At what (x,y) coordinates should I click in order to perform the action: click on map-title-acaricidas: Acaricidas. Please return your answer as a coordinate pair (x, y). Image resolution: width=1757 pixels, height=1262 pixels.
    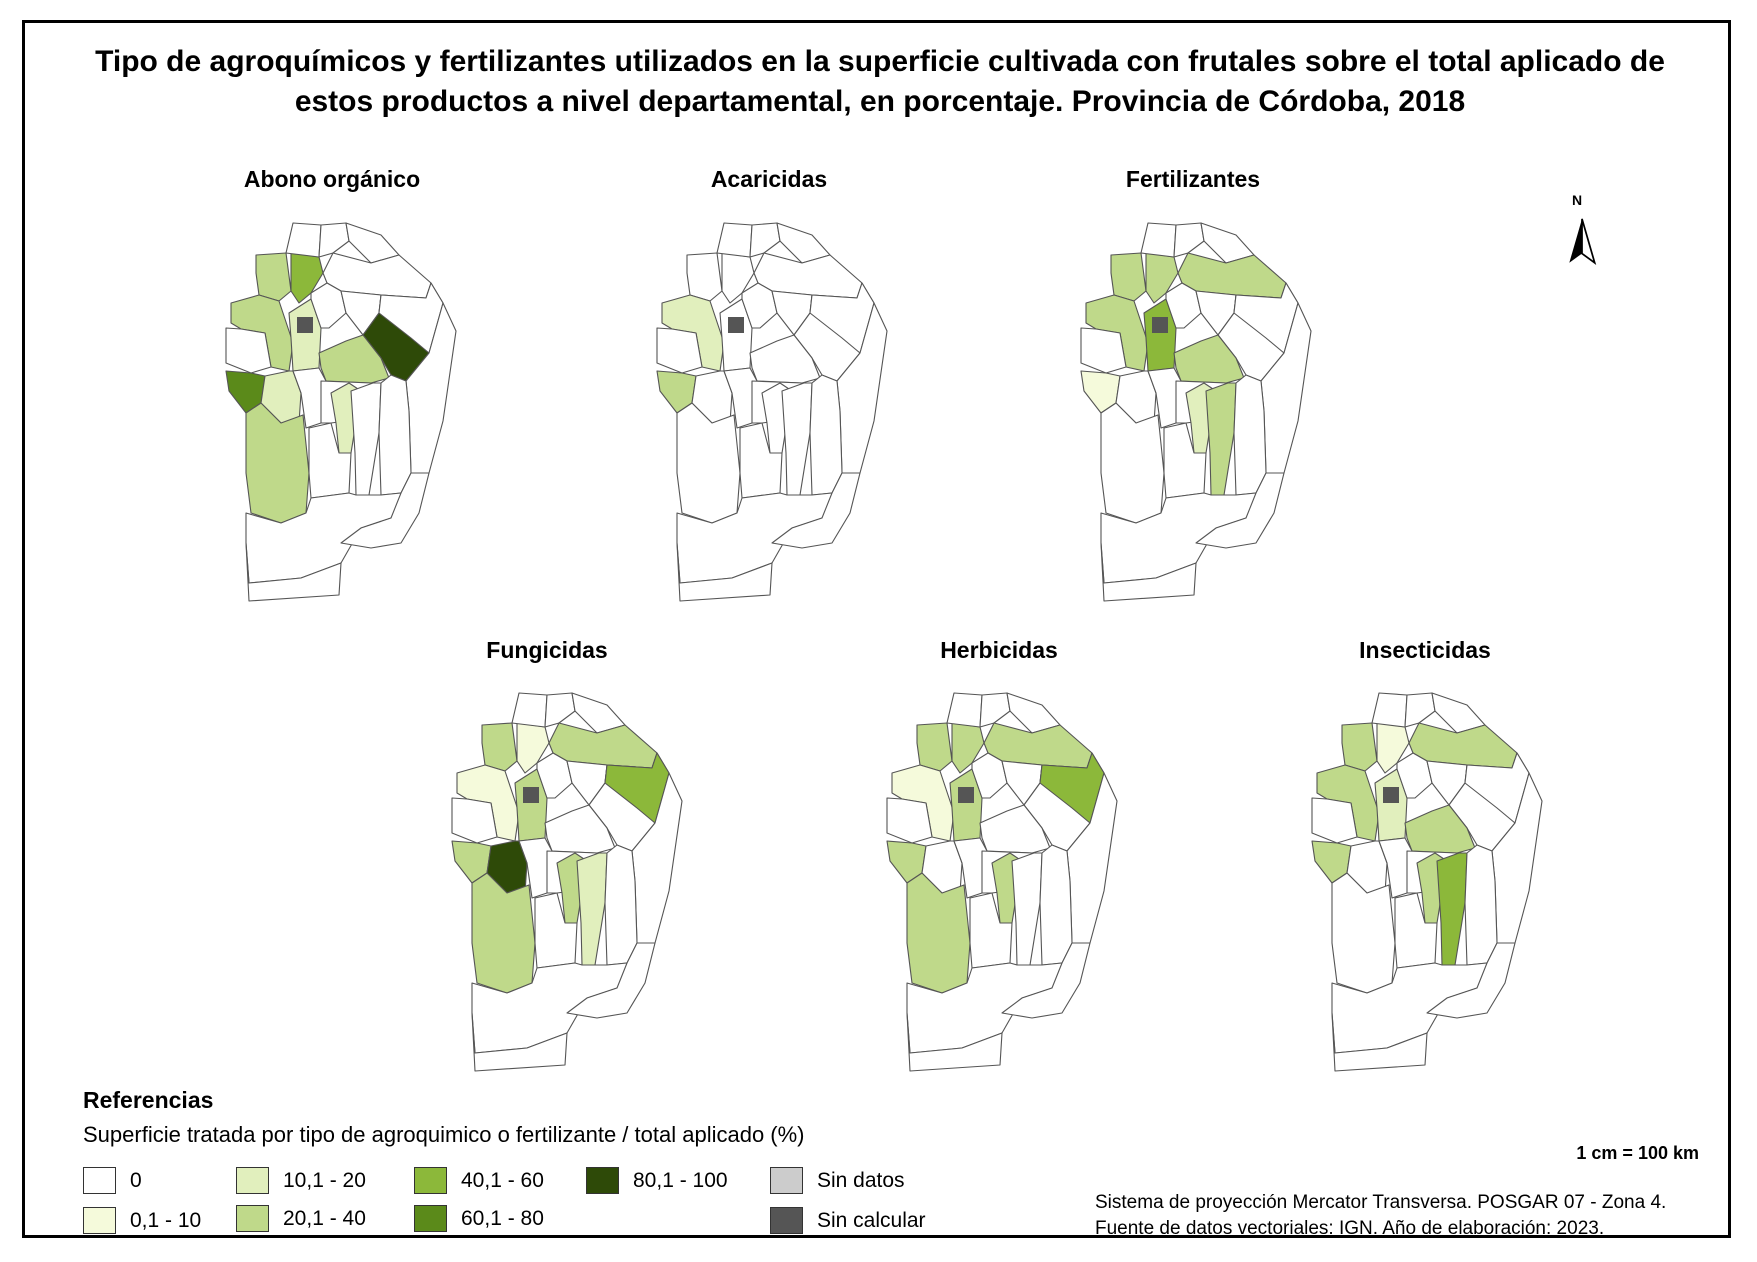
    Looking at the image, I should click on (769, 179).